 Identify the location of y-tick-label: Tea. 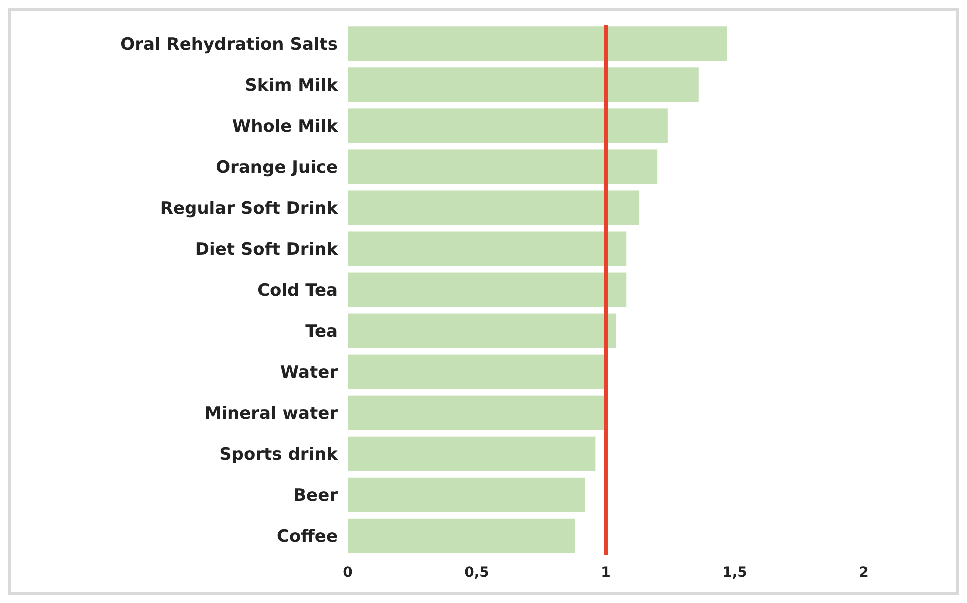
(322, 332).